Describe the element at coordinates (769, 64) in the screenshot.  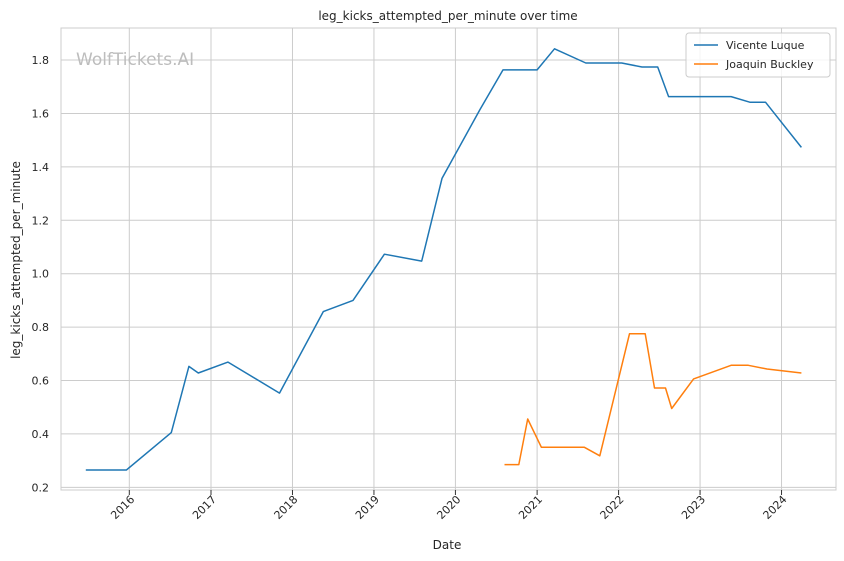
I see `legend-label: Joaquin Buckley` at that location.